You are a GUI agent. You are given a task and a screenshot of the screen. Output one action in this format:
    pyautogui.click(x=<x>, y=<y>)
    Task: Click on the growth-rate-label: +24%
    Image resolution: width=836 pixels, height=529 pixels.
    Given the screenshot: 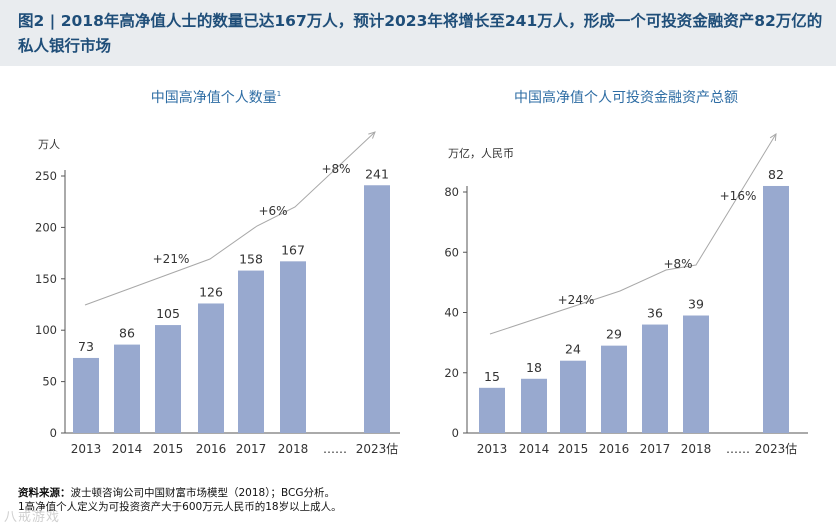 What is the action you would take?
    pyautogui.click(x=576, y=300)
    